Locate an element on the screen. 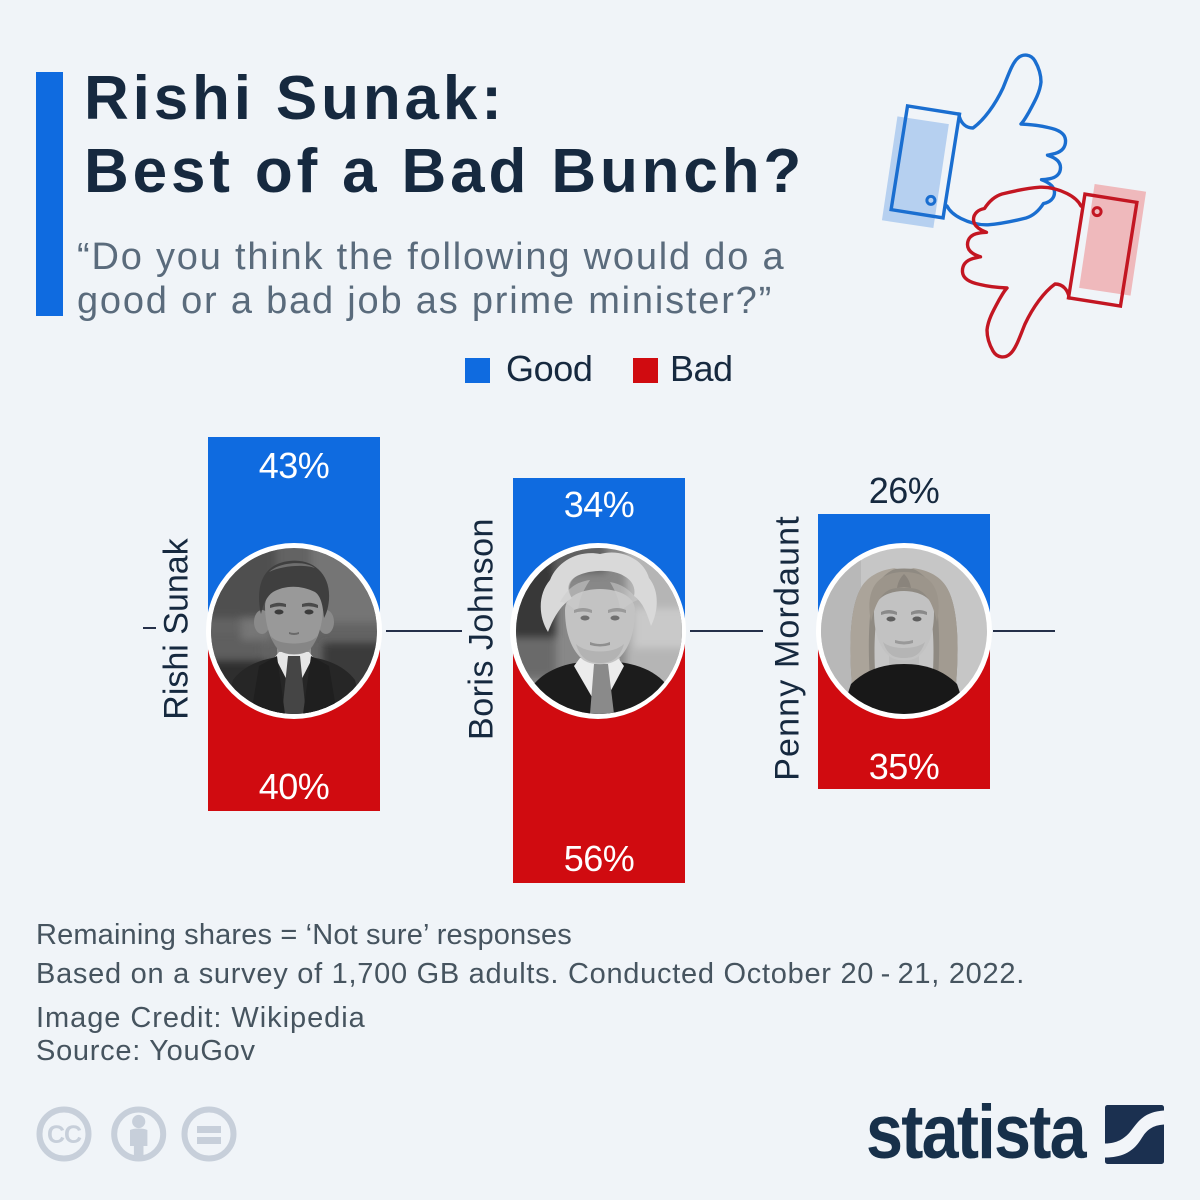 This screenshot has height=1200, width=1200. svg-text: CC is located at coordinates (64, 1135).